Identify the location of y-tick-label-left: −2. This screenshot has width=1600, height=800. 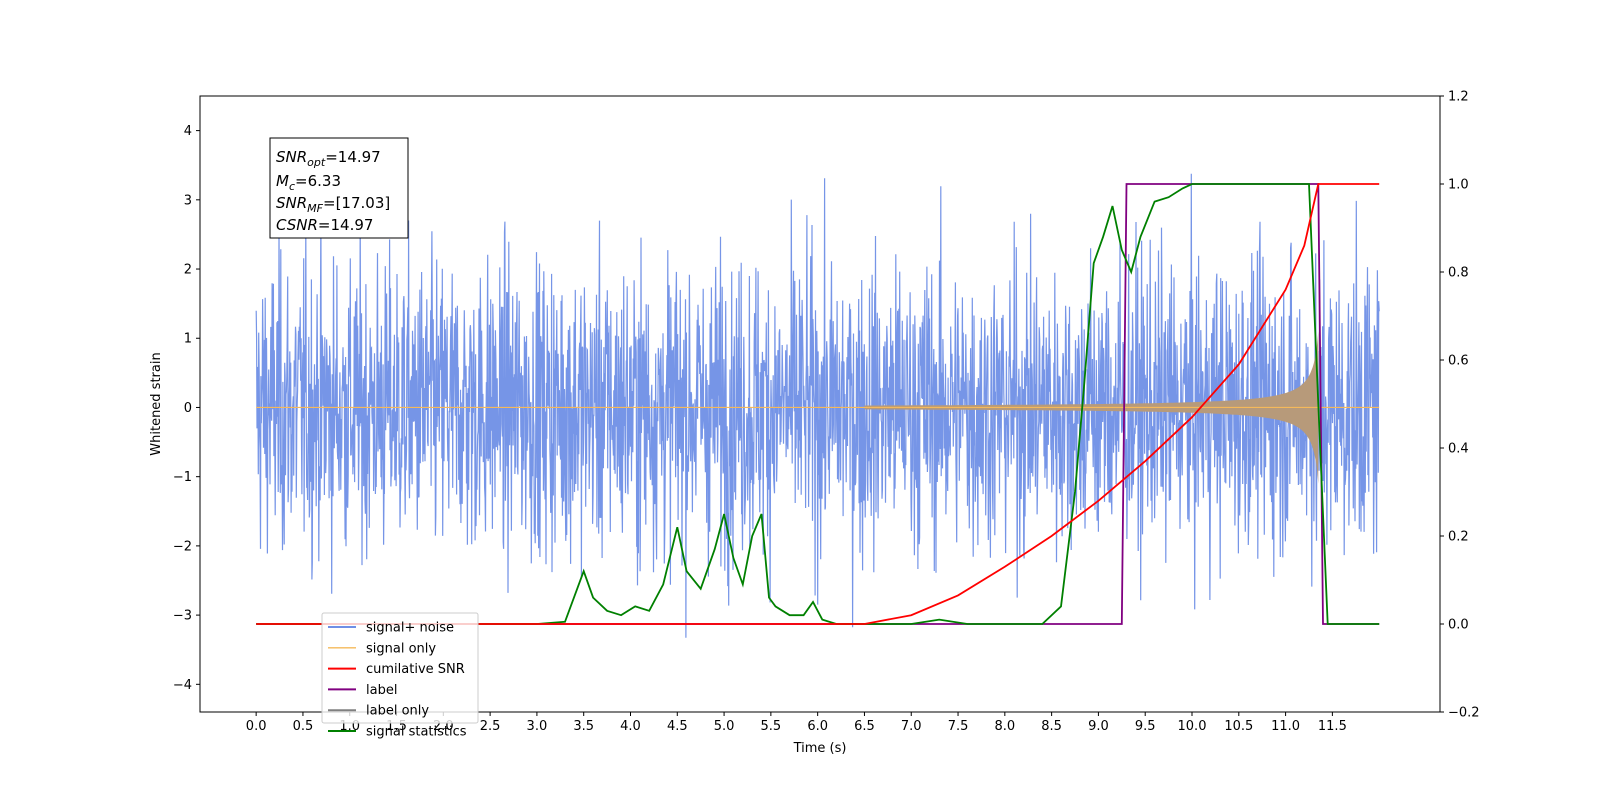
(182, 546).